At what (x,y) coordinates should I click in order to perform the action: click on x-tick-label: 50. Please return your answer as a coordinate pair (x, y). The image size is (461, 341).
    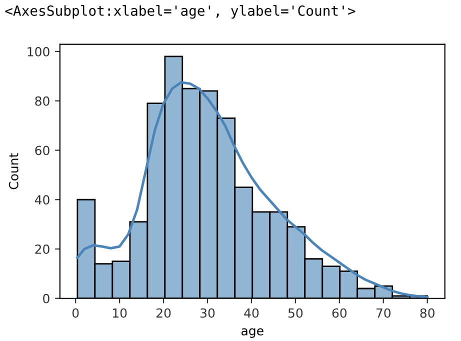
    Looking at the image, I should click on (295, 313).